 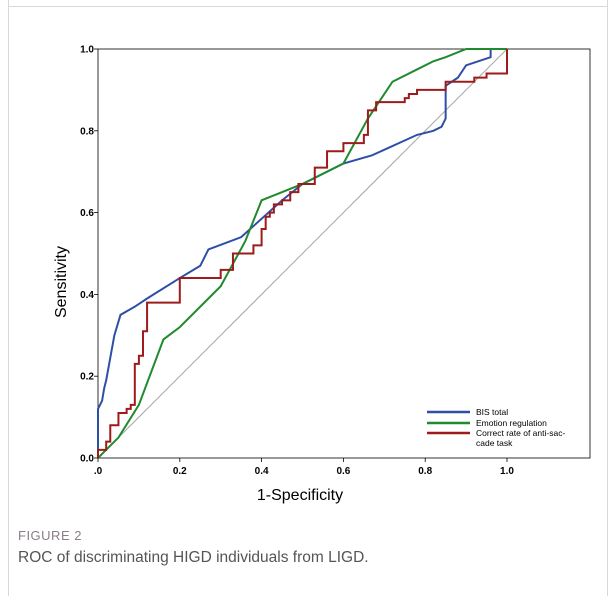 What do you see at coordinates (511, 423) in the screenshot?
I see `legend-label: Emotion regulation` at bounding box center [511, 423].